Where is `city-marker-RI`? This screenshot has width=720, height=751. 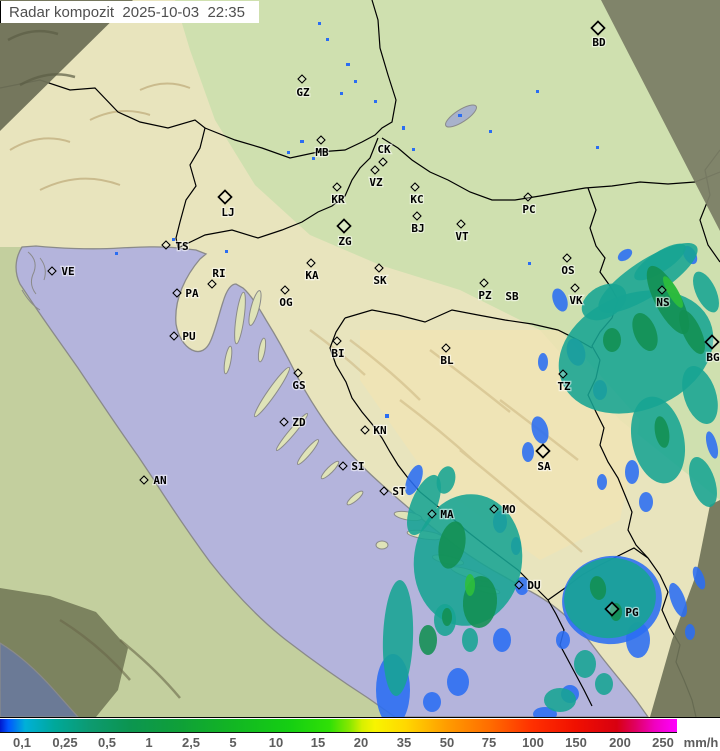 city-marker-RI is located at coordinates (212, 284).